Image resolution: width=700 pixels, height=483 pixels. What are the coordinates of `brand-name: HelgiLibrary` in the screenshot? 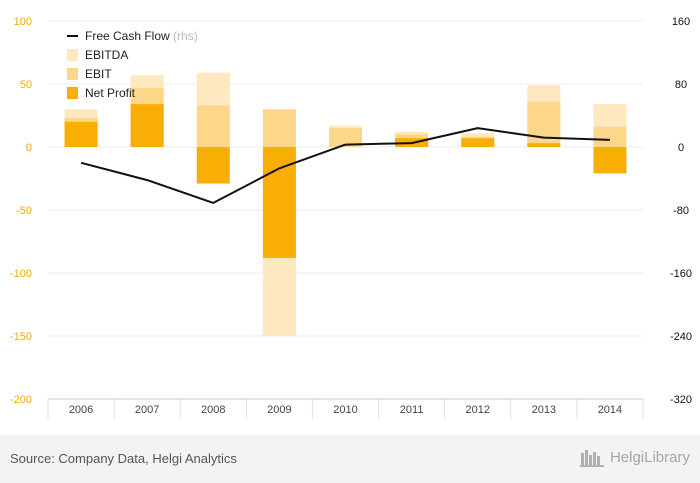 It's located at (649, 457).